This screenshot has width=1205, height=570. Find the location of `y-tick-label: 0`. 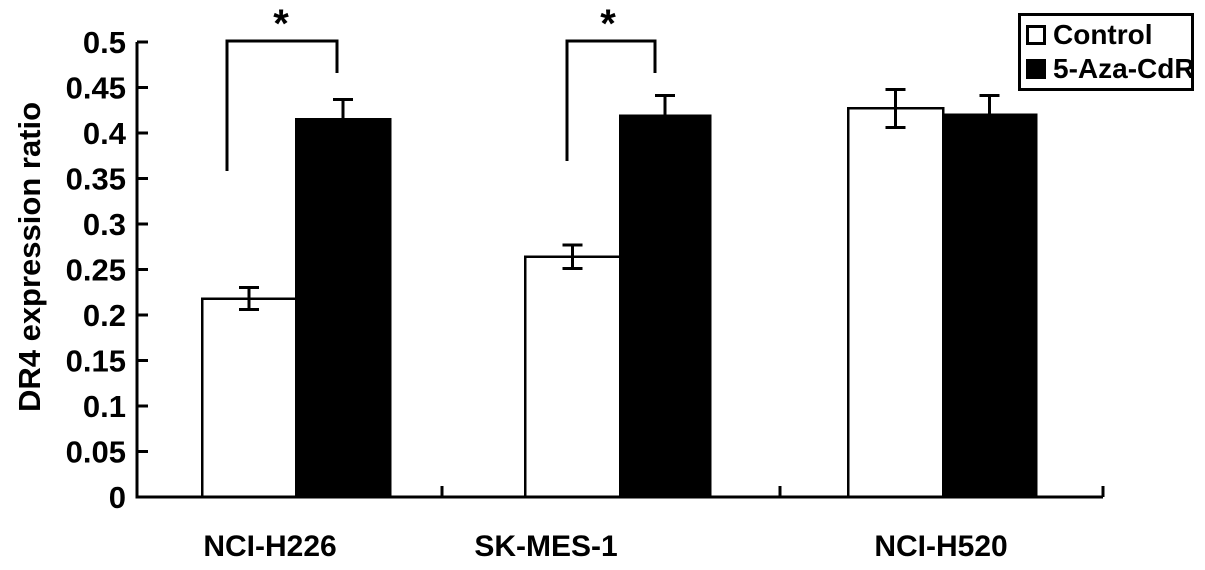

y-tick-label: 0 is located at coordinates (117, 497).